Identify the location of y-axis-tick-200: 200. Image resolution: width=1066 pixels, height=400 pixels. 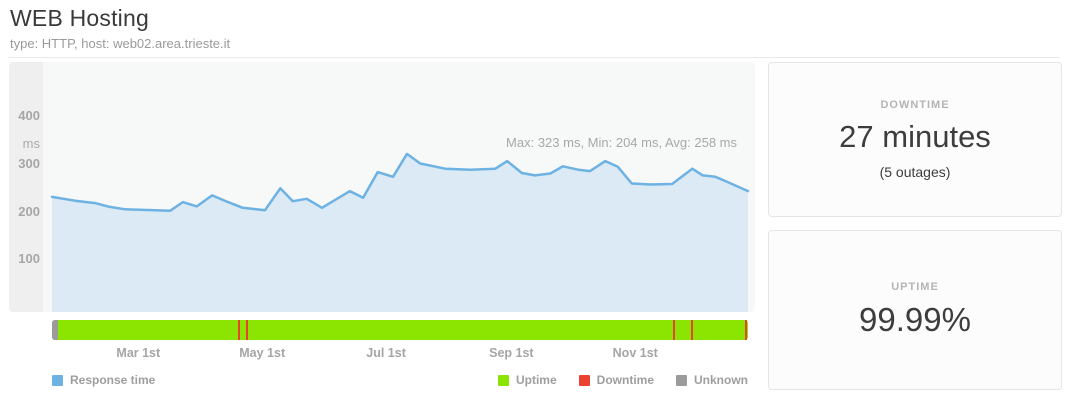
(29, 211).